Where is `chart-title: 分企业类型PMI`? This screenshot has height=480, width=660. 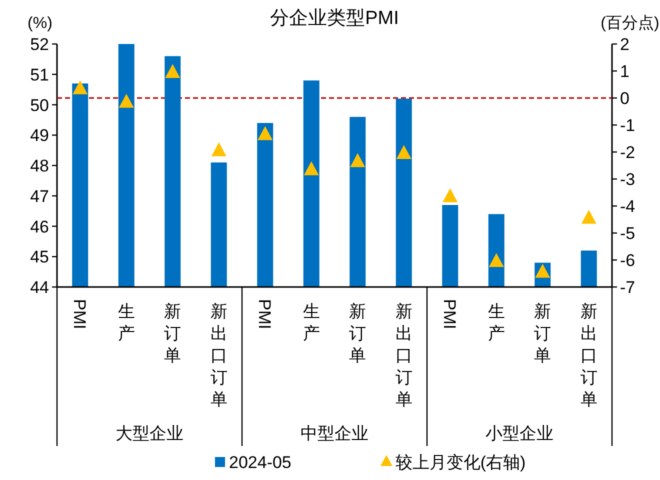 chart-title: 分企业类型PMI is located at coordinates (334, 18).